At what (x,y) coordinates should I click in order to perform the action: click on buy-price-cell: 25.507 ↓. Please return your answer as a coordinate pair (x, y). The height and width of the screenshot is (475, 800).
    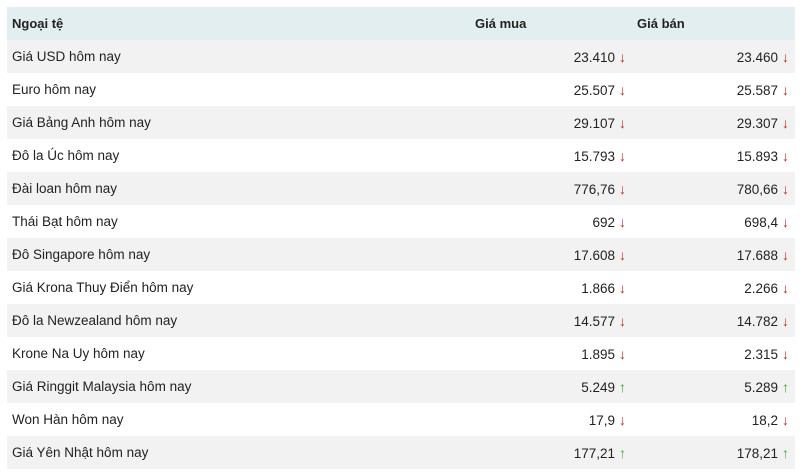
    Looking at the image, I should click on (551, 89).